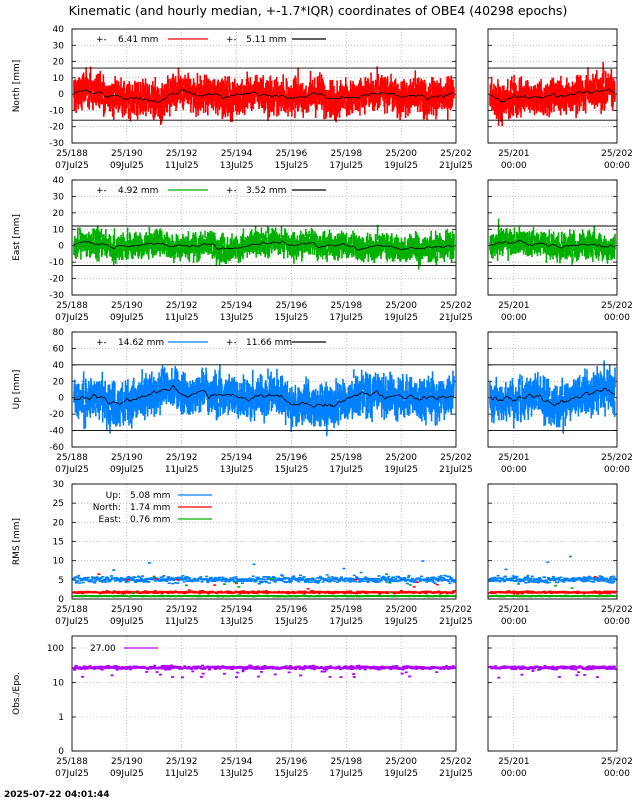 The width and height of the screenshot is (640, 800). I want to click on north-main-xtick-top: 25/198, so click(346, 154).